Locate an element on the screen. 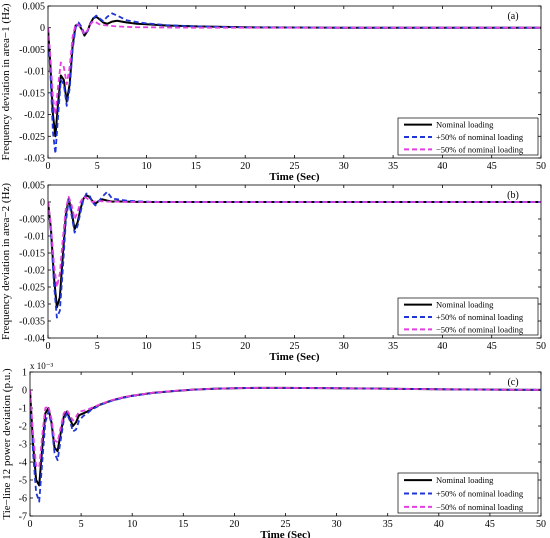  y-tick-label: -3 is located at coordinates (23, 445).